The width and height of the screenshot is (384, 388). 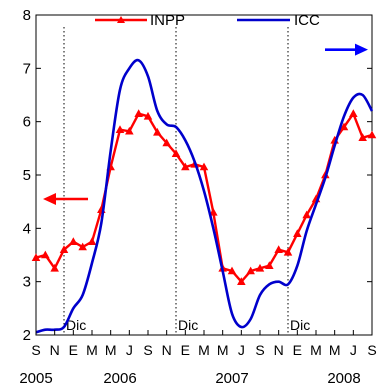 I want to click on y-tick-label: 3, so click(x=27, y=282).